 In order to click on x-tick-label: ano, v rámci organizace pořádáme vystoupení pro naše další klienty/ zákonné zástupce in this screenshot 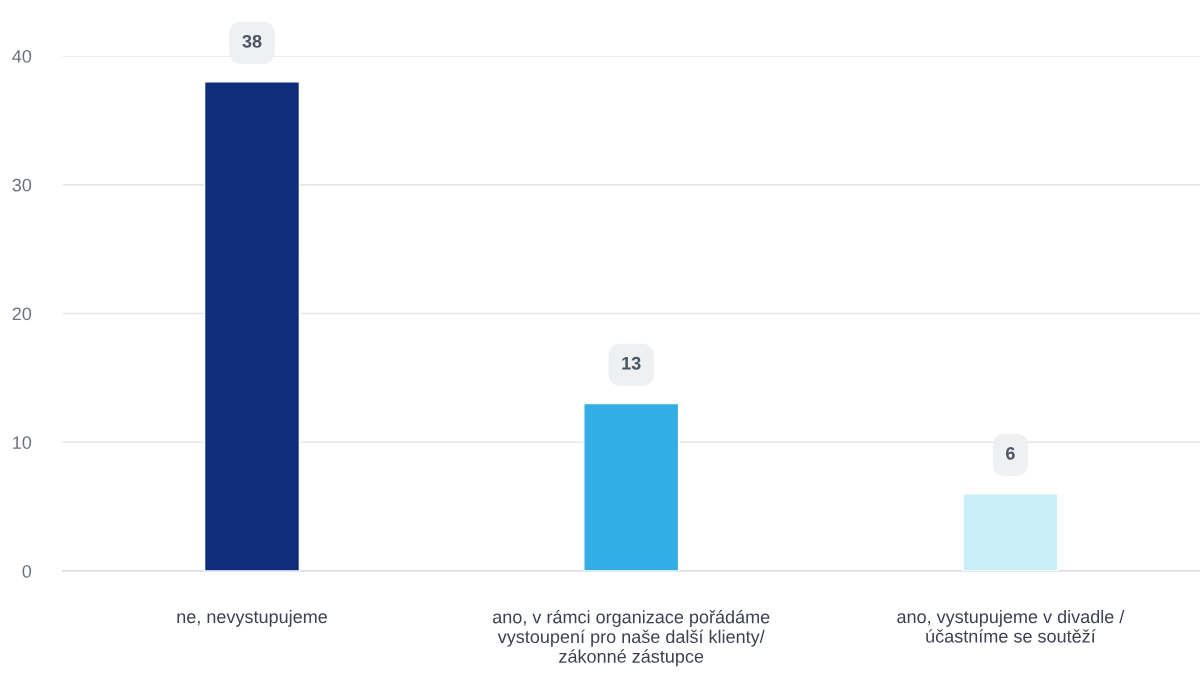, I will do `click(631, 638)`.